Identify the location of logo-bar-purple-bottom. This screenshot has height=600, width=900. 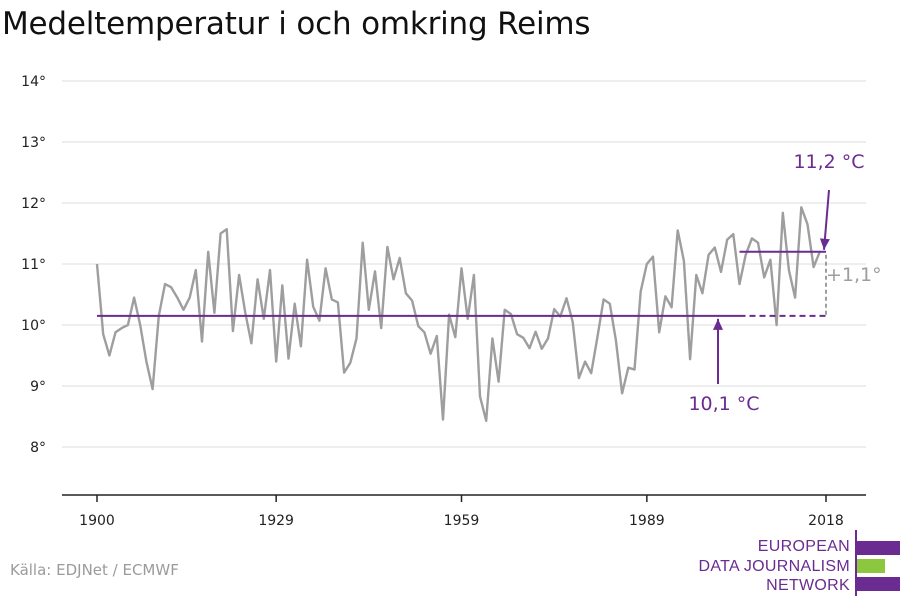
(878, 584).